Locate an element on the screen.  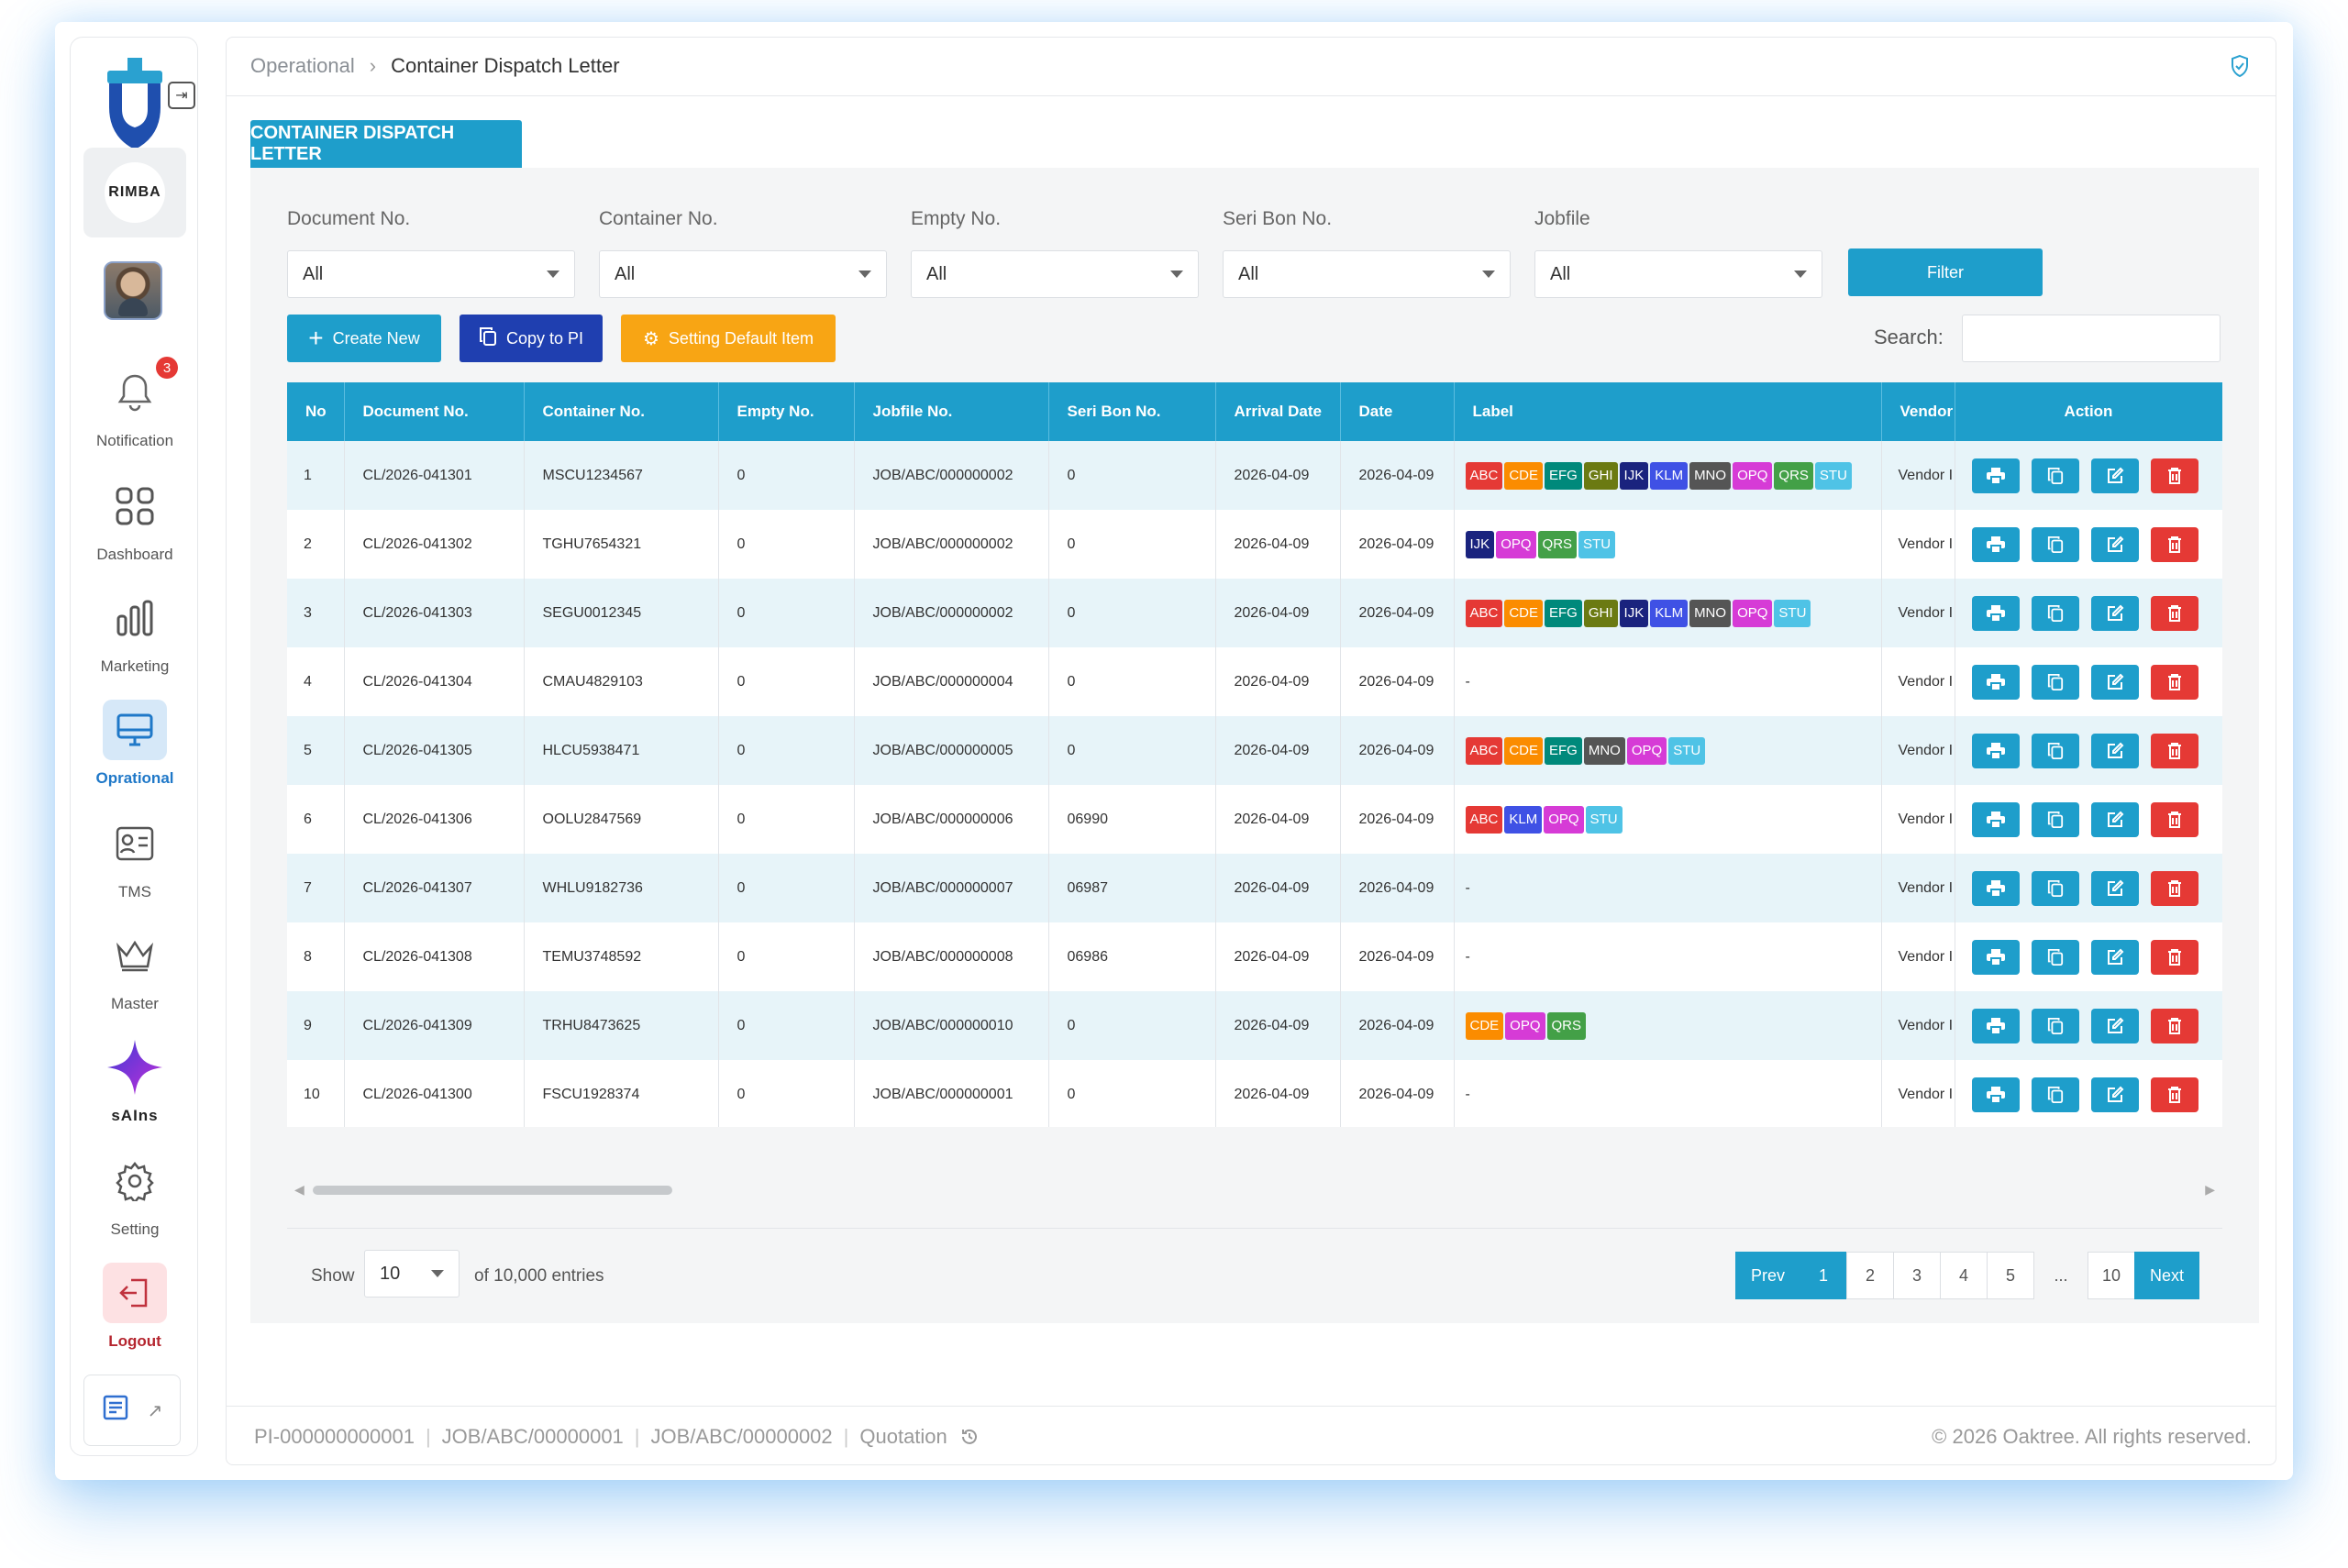
trash-icon is located at coordinates (2174, 958).